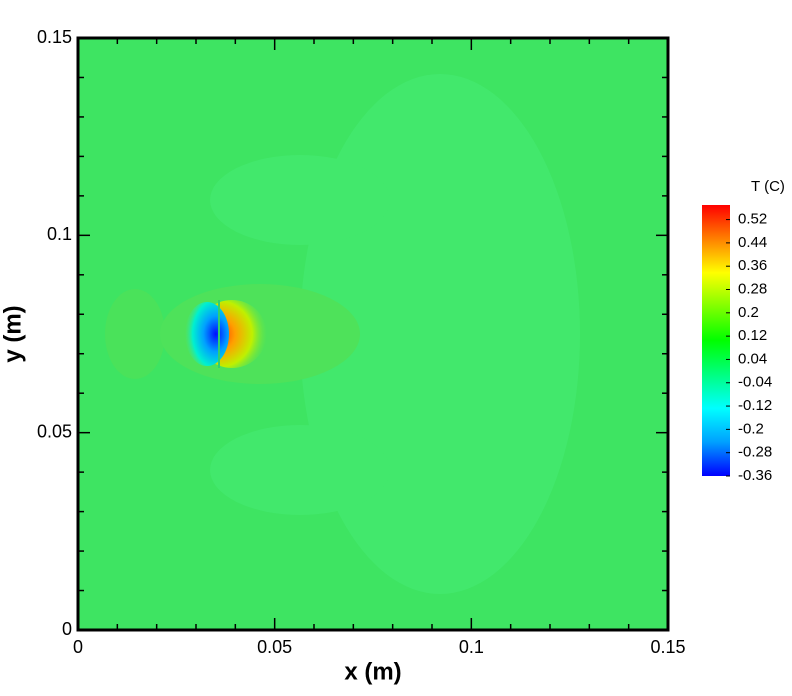 Image resolution: width=792 pixels, height=696 pixels. I want to click on cold-spot, so click(207, 334).